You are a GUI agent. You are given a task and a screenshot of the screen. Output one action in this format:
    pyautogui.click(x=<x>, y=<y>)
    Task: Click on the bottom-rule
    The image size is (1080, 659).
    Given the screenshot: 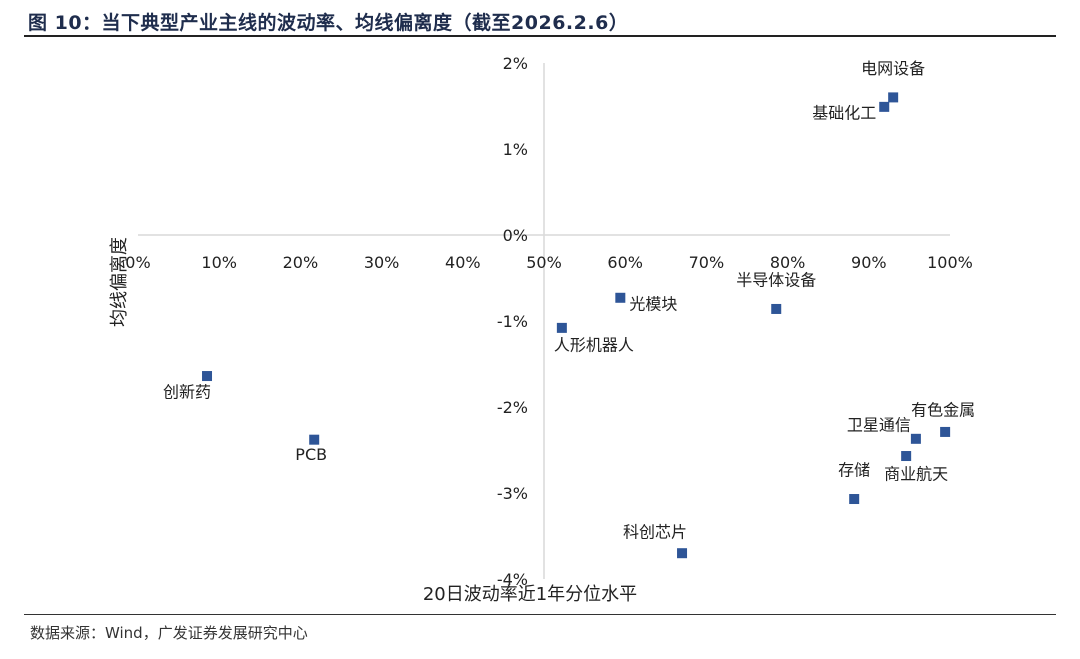 What is the action you would take?
    pyautogui.click(x=540, y=614)
    